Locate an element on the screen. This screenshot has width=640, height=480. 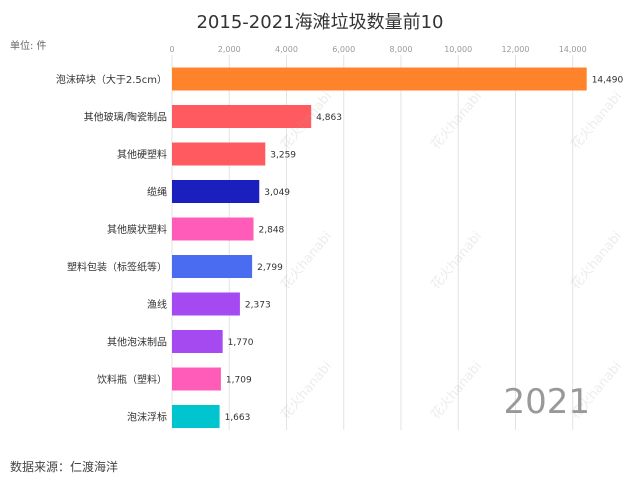
value-label: 4,863 is located at coordinates (329, 118).